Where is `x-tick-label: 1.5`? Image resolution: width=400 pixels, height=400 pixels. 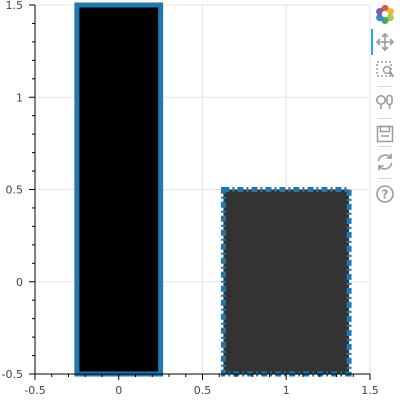
x-tick-label: 1.5 is located at coordinates (370, 390).